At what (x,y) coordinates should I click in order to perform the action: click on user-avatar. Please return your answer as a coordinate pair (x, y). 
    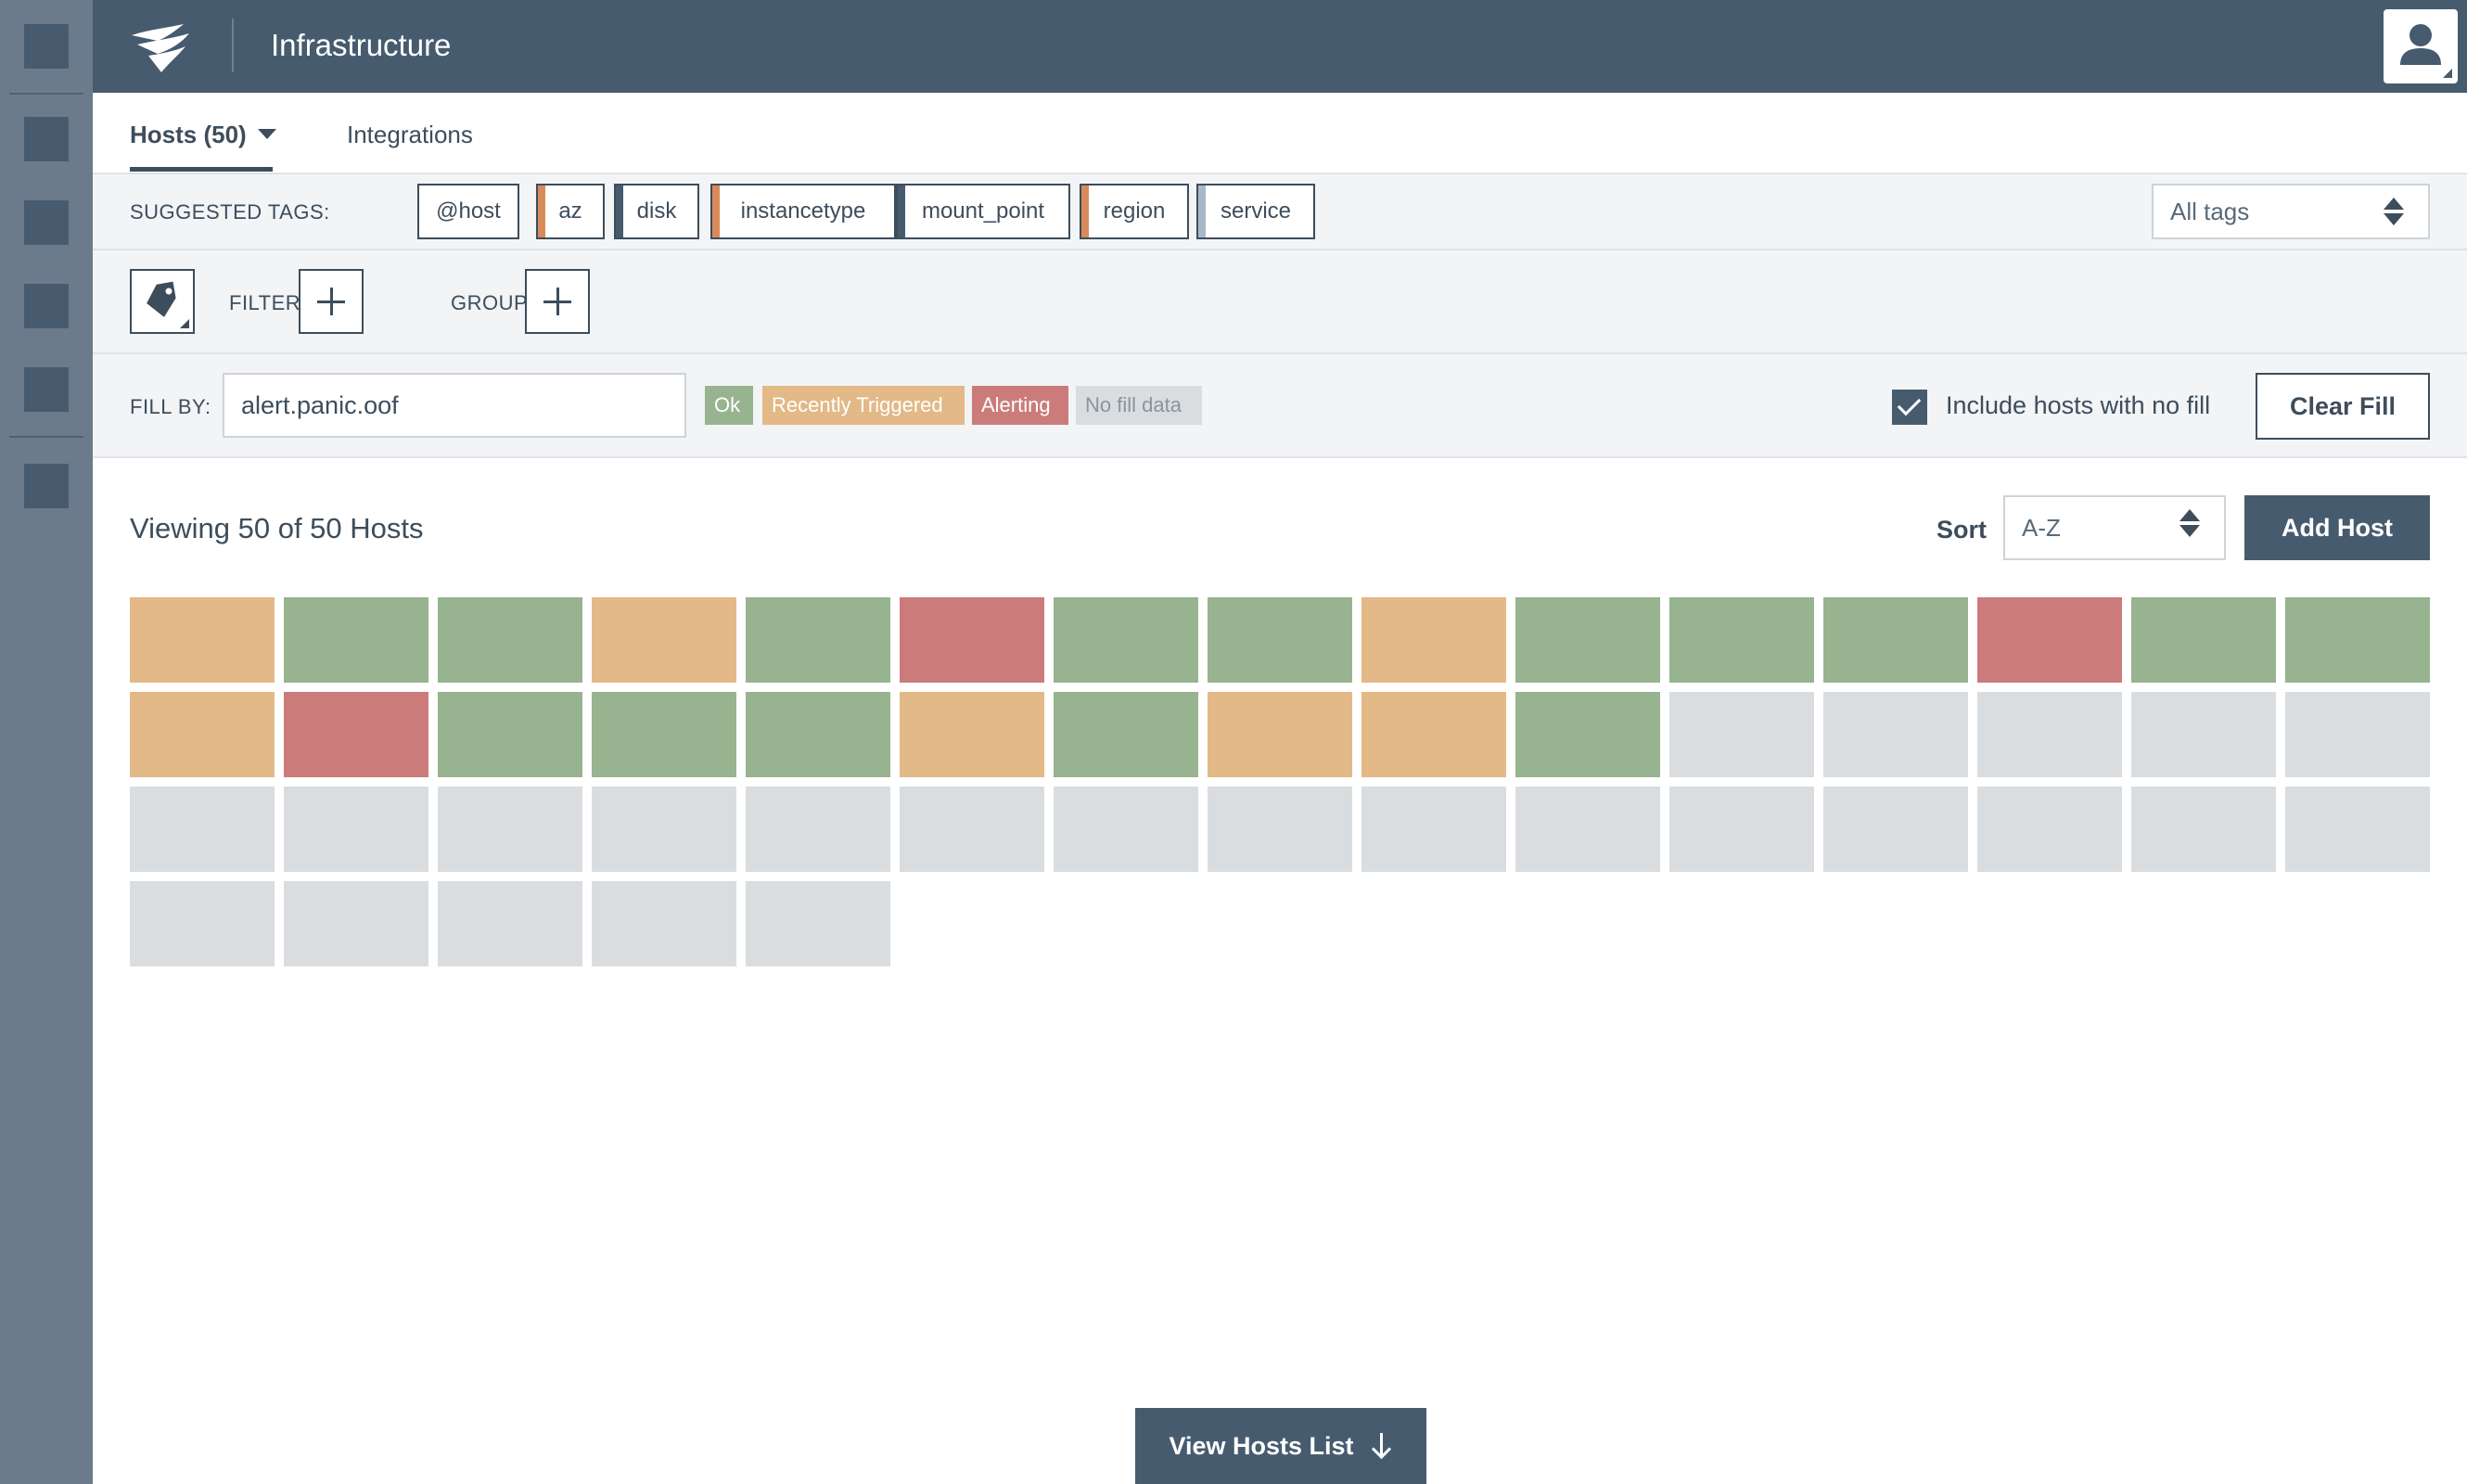
    Looking at the image, I should click on (2421, 46).